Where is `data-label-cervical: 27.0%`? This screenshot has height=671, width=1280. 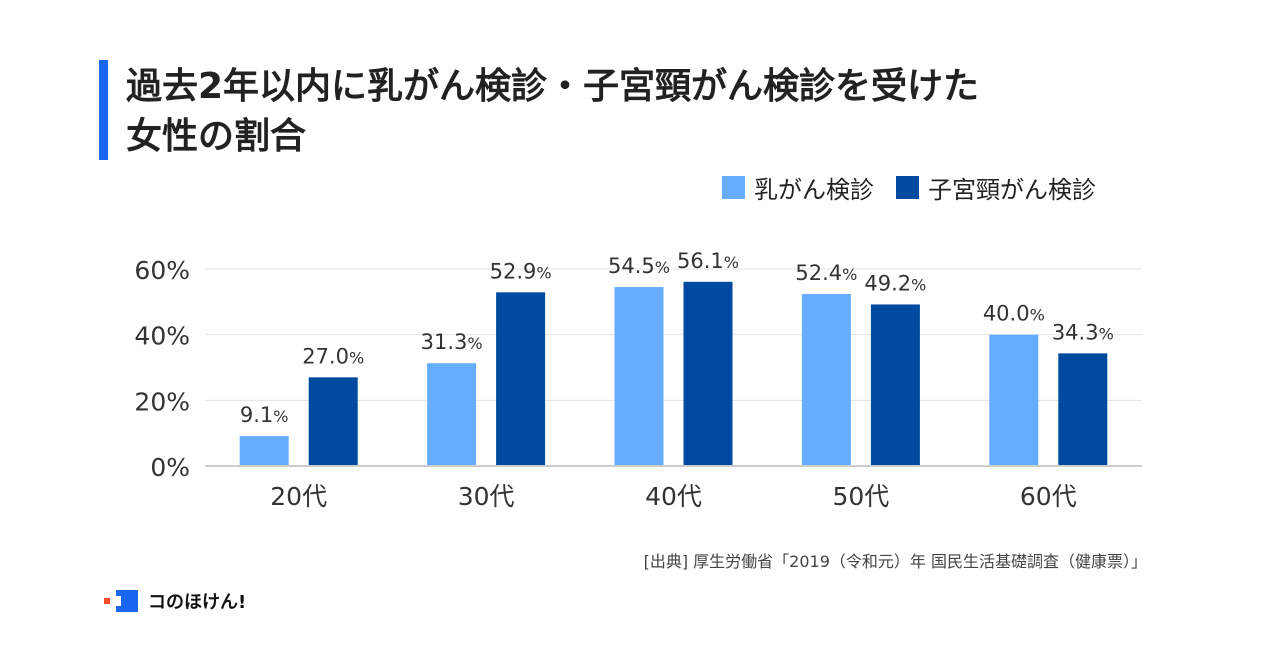 data-label-cervical: 27.0% is located at coordinates (333, 356).